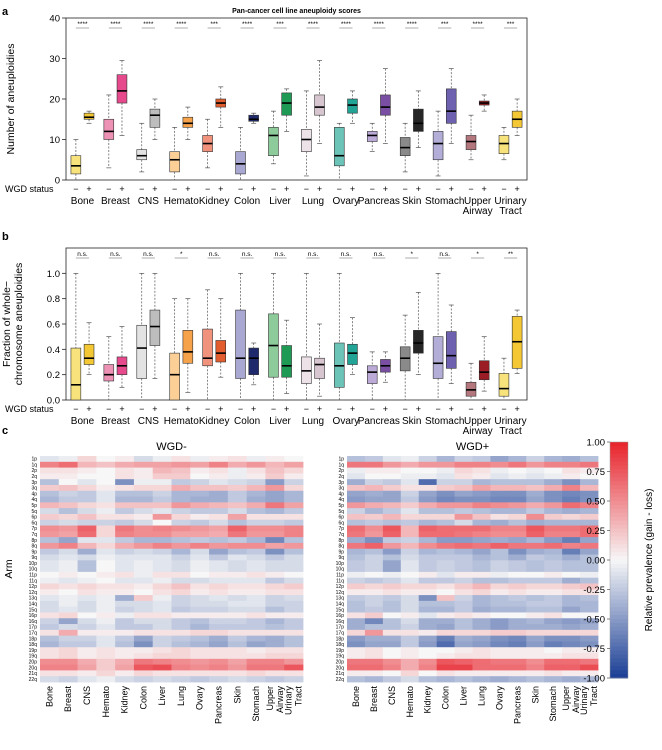 The image size is (662, 750). Describe the element at coordinates (34, 535) in the screenshot. I see `arm-label-7q: 7q` at that location.